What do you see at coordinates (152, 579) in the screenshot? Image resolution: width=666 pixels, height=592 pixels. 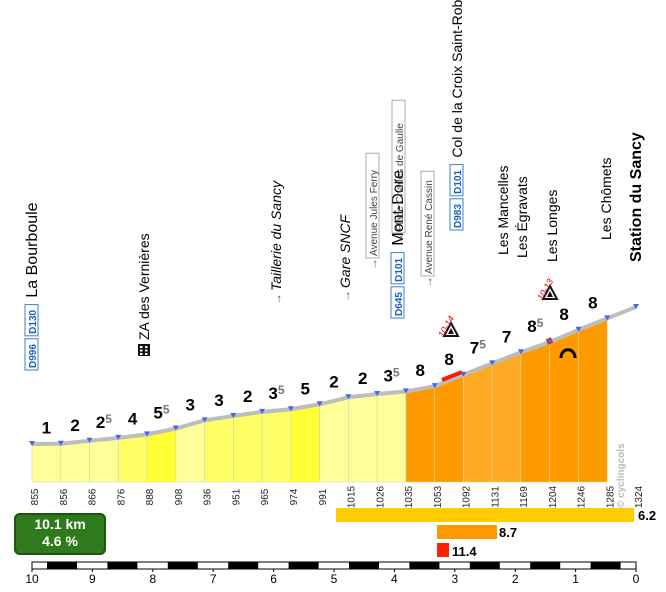 I see `x-tick-label: 8` at bounding box center [152, 579].